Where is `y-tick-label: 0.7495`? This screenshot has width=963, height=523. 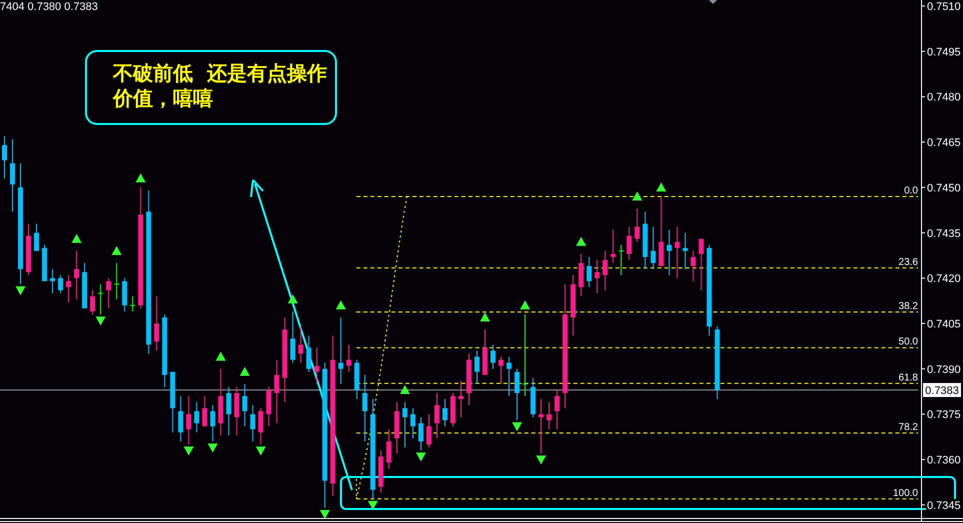 y-tick-label: 0.7495 is located at coordinates (944, 52).